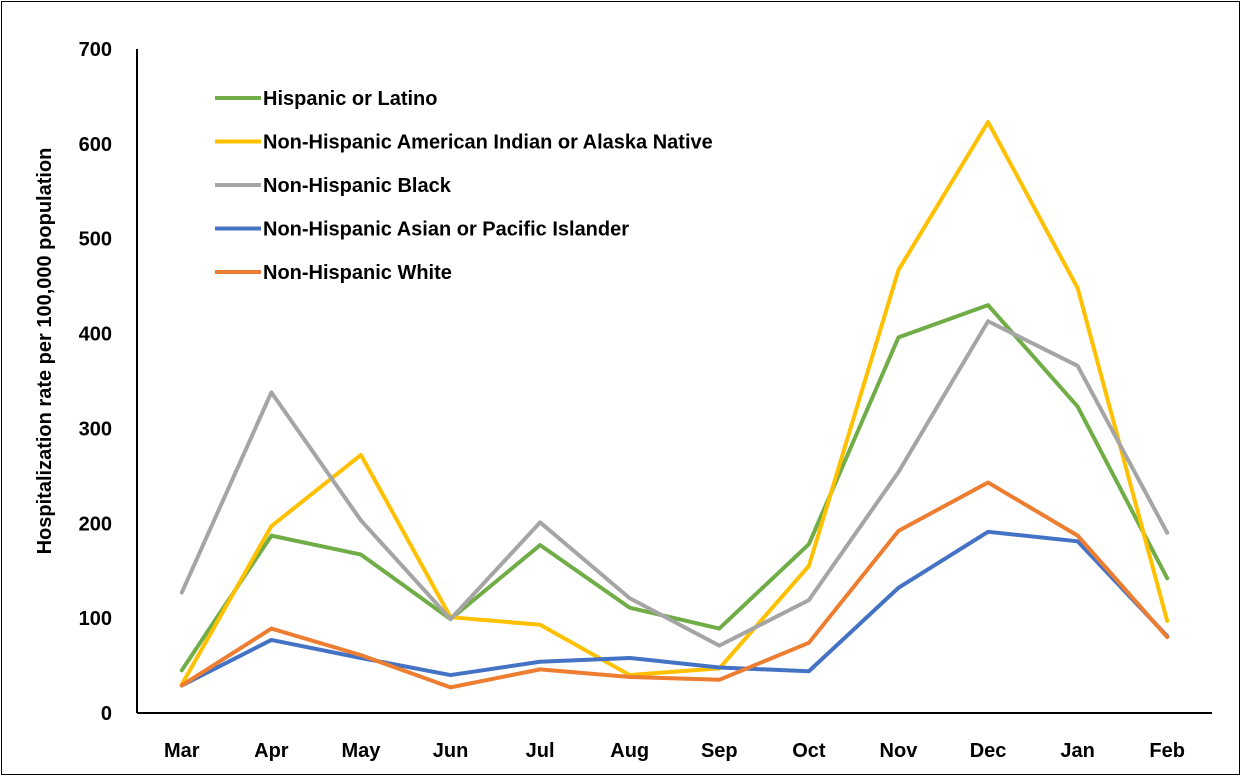 This screenshot has width=1243, height=778. What do you see at coordinates (95, 382) in the screenshot?
I see `y-tick-labels: 0 100 200 300 400 500 600 700` at bounding box center [95, 382].